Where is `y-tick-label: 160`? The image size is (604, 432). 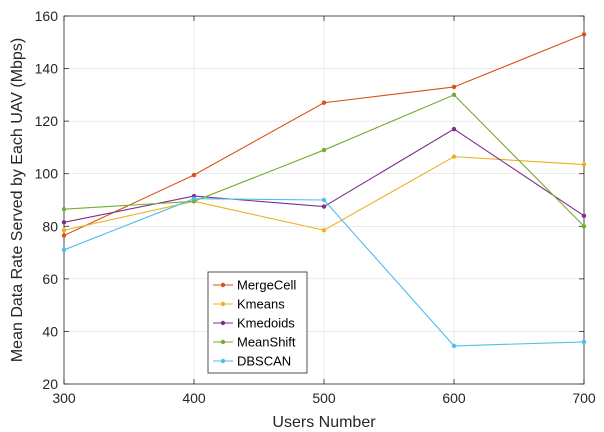 y-tick-label: 160 is located at coordinates (47, 16).